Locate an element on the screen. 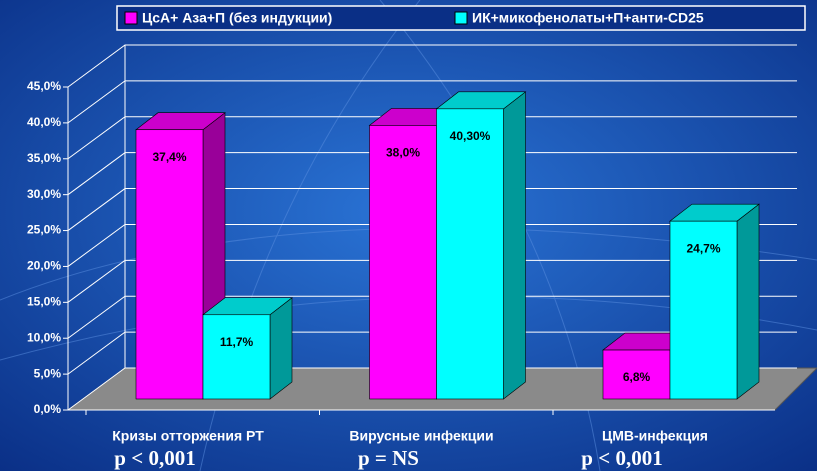 The image size is (817, 471). y-tick-label: 30,0% is located at coordinates (44, 194).